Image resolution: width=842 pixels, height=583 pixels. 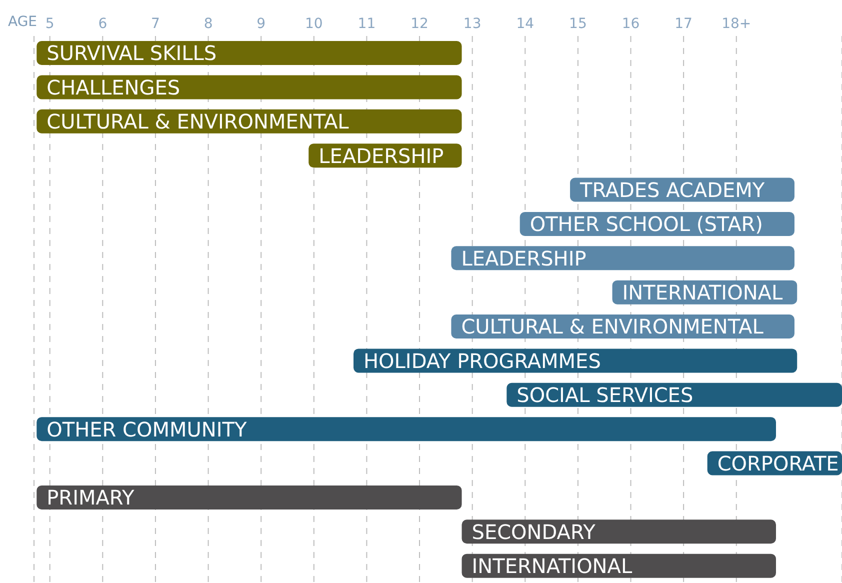 What do you see at coordinates (103, 24) in the screenshot?
I see `x-tick-label: 6` at bounding box center [103, 24].